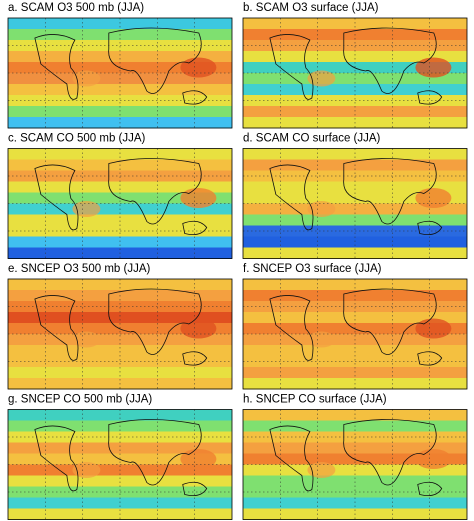 This screenshot has width=474, height=521. What do you see at coordinates (80, 400) in the screenshot?
I see `panel-label: g. SNCEP CO 500 mb (JJA)` at bounding box center [80, 400].